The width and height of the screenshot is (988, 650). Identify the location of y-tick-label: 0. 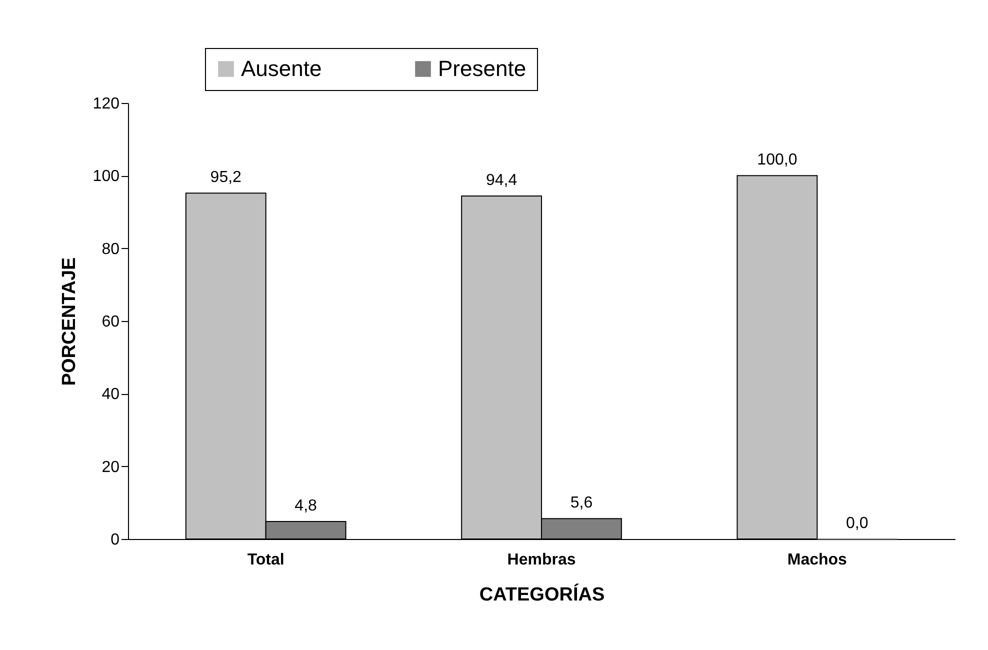
(115, 540).